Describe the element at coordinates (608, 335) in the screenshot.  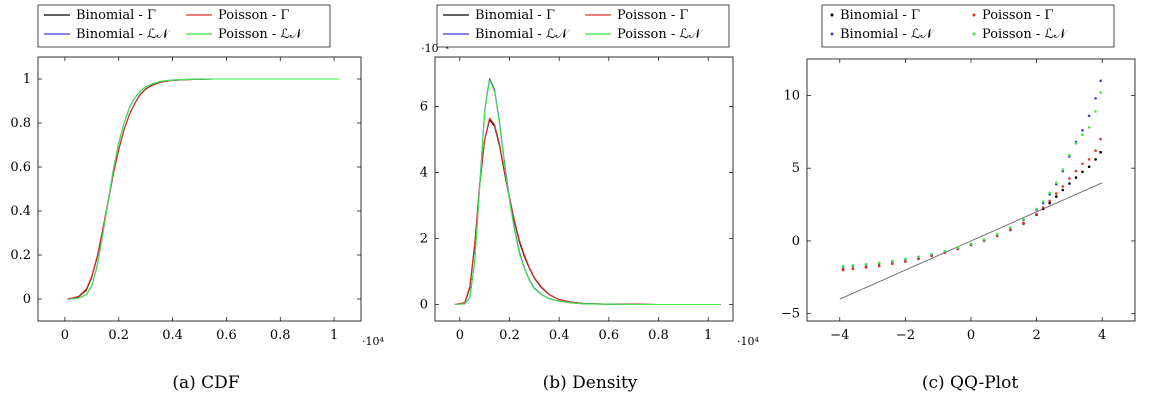
I see `x-tick-label: 0.6` at that location.